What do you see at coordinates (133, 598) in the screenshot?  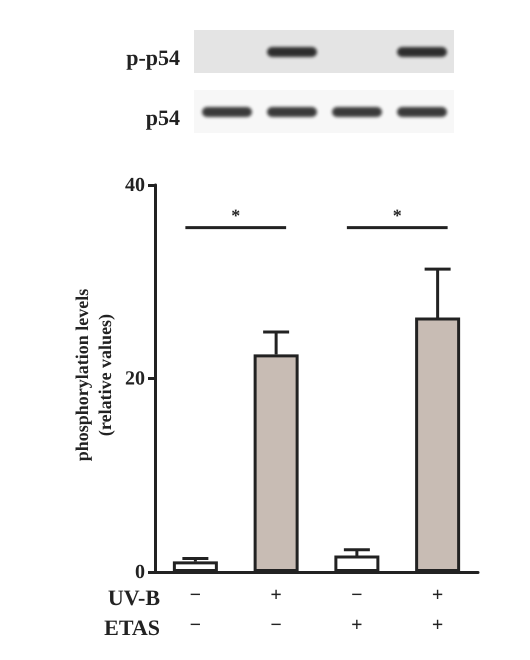 I see `text: UV-B` at bounding box center [133, 598].